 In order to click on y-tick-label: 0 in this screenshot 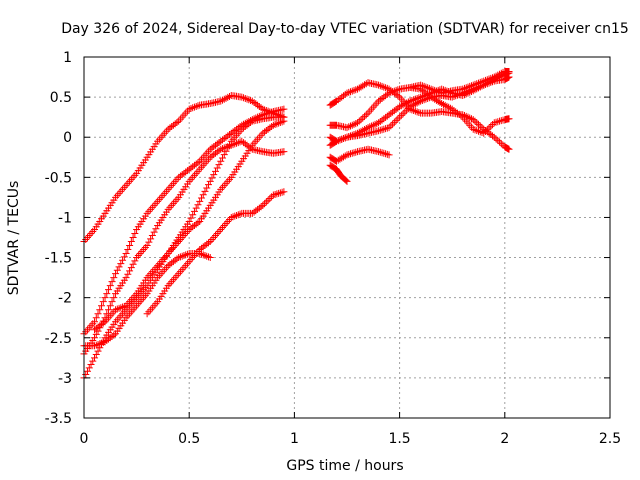, I will do `click(67, 138)`.